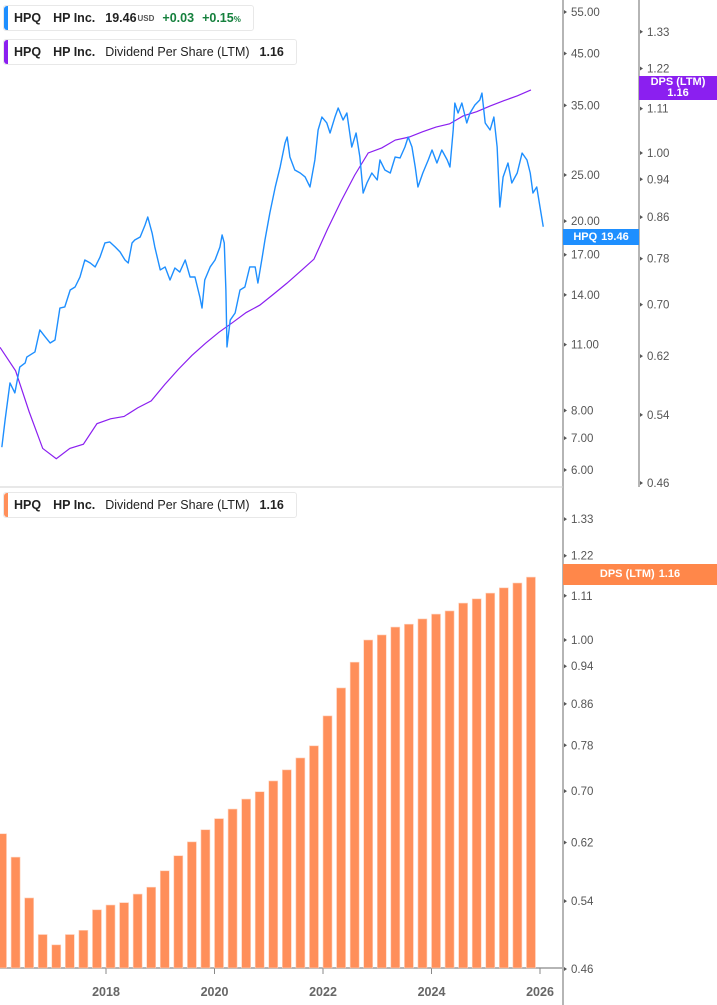 The image size is (717, 1005). What do you see at coordinates (582, 902) in the screenshot?
I see `dps-bottom-axis-tick-label: 0.54` at bounding box center [582, 902].